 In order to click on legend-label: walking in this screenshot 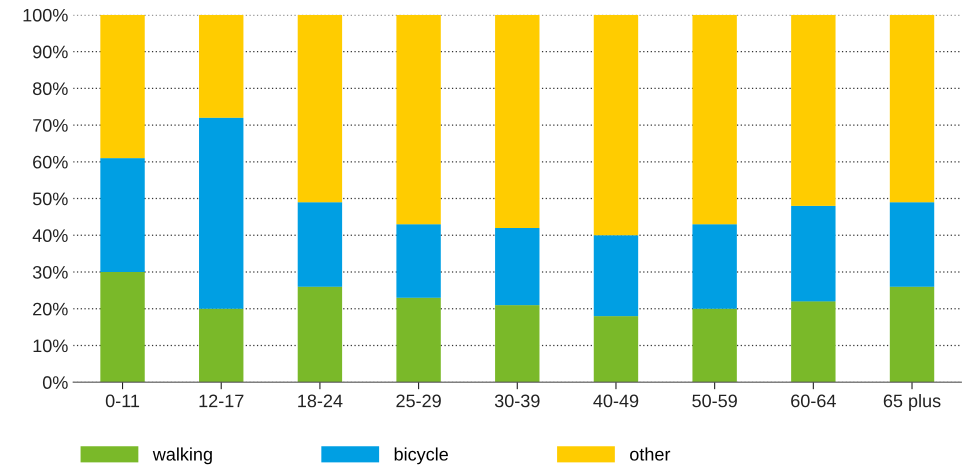, I will do `click(182, 455)`.